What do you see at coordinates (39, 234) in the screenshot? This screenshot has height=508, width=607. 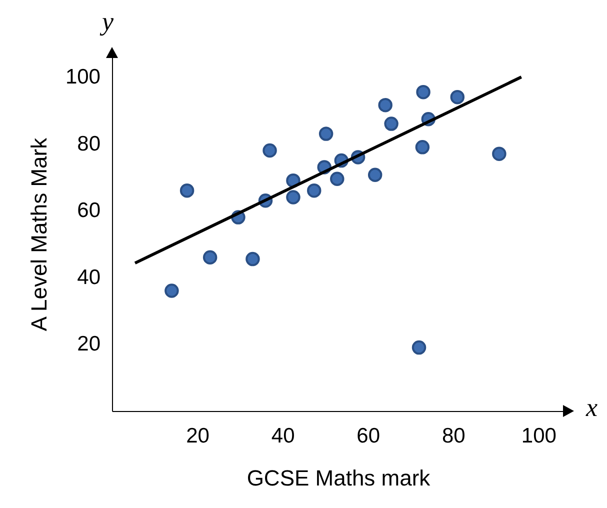 I see `y-axis-title: A Level Maths Mark` at bounding box center [39, 234].